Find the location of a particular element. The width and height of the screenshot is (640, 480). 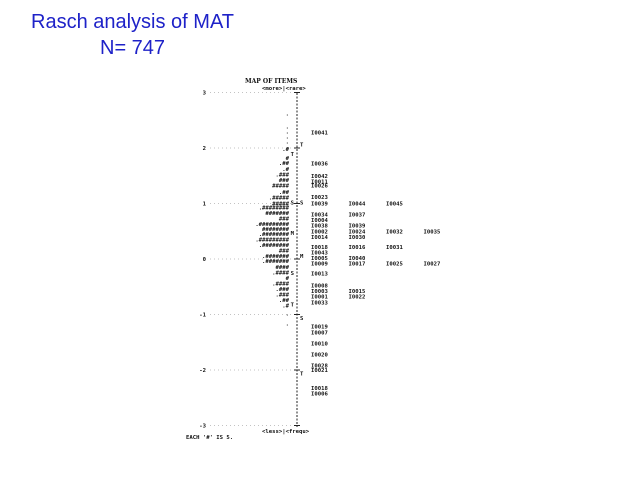

item-label: I0025 is located at coordinates (394, 264).